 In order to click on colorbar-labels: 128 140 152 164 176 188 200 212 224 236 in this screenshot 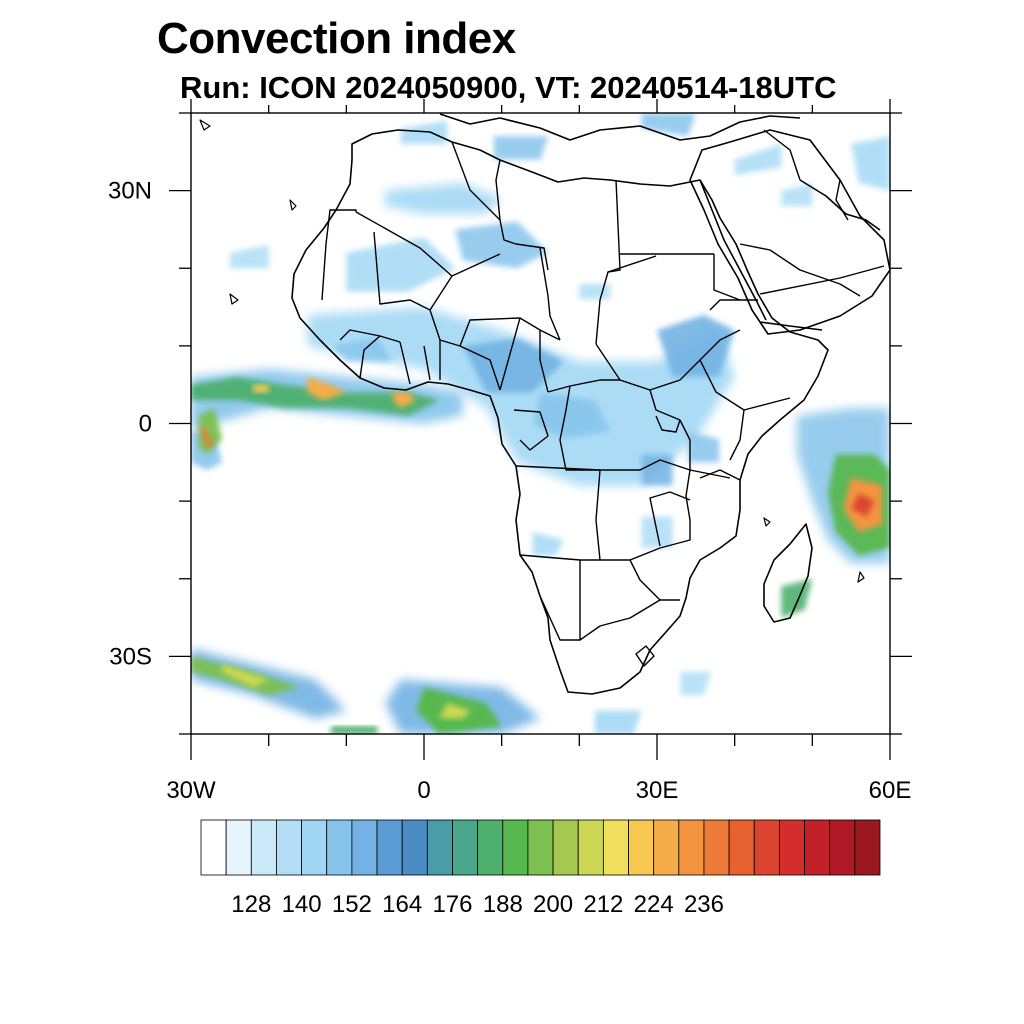, I will do `click(477, 904)`.